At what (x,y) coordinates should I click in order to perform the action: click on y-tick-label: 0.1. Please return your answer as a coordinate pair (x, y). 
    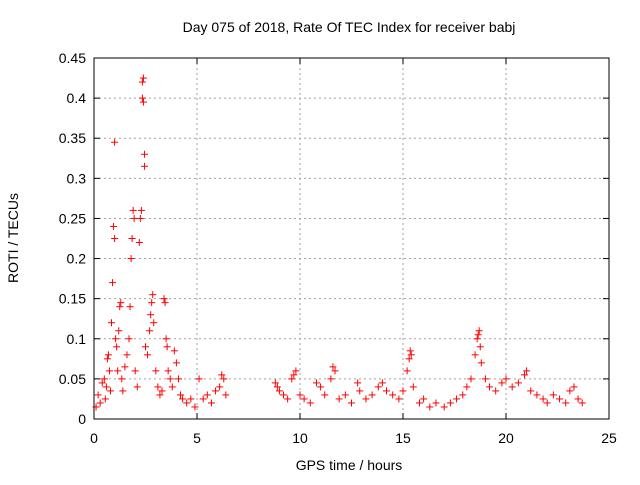
    Looking at the image, I should click on (77, 339).